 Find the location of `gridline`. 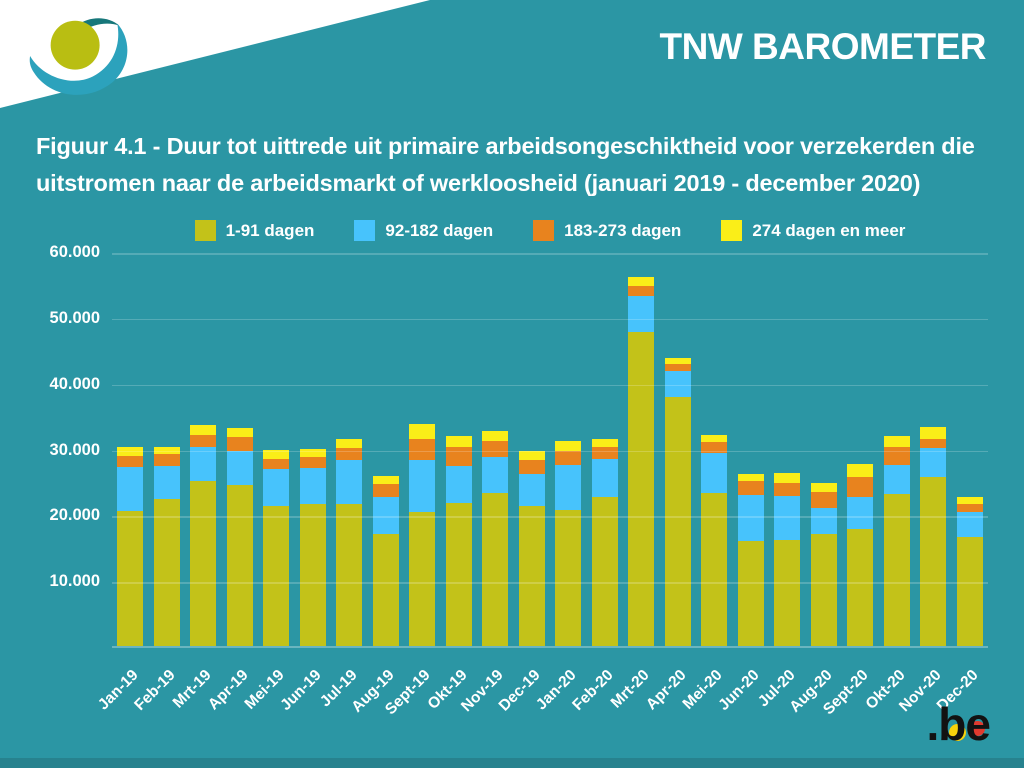

gridline is located at coordinates (550, 451).